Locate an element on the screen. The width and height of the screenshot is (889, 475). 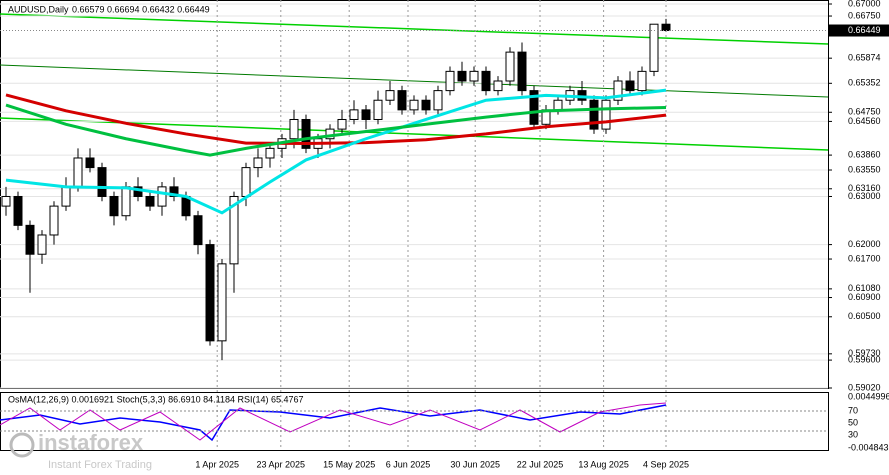
y-tick-label: 0.60900 is located at coordinates (864, 297).